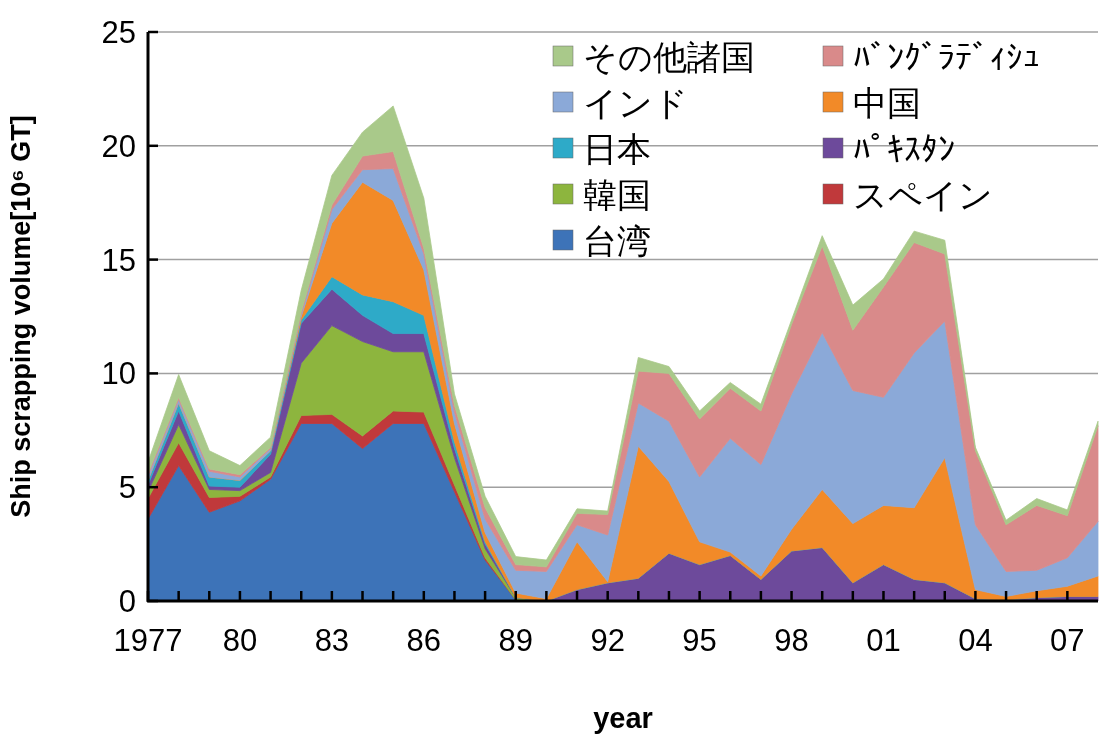 This screenshot has width=1104, height=740. I want to click on y-tick-label: 25, so click(118, 32).